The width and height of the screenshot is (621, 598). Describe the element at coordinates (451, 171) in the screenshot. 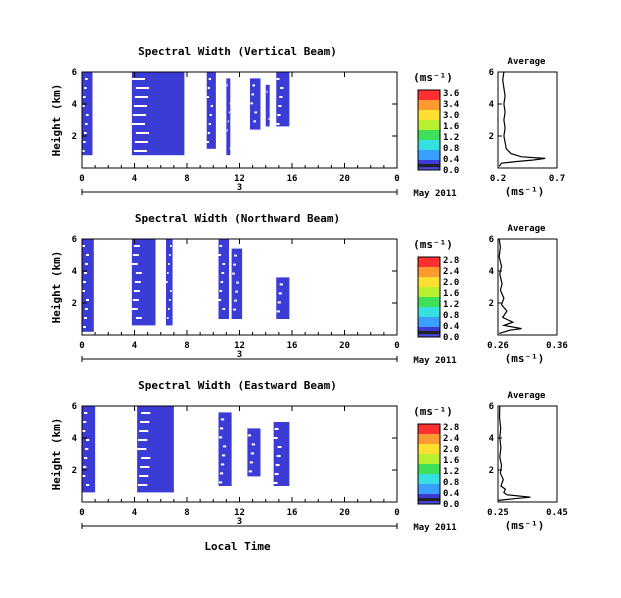

I see `colorbar-tick-label: 0.0` at that location.